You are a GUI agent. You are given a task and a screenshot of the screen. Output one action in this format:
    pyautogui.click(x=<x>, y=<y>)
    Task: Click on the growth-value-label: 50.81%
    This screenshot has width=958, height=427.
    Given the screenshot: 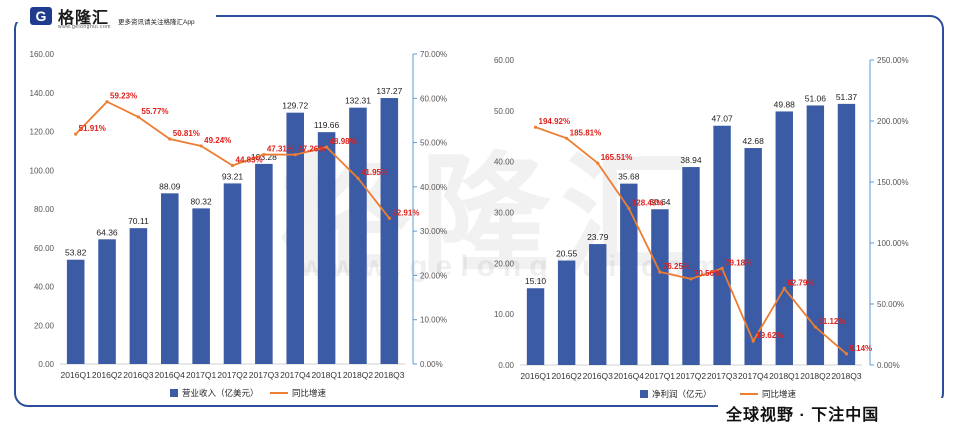 What is the action you would take?
    pyautogui.click(x=186, y=133)
    